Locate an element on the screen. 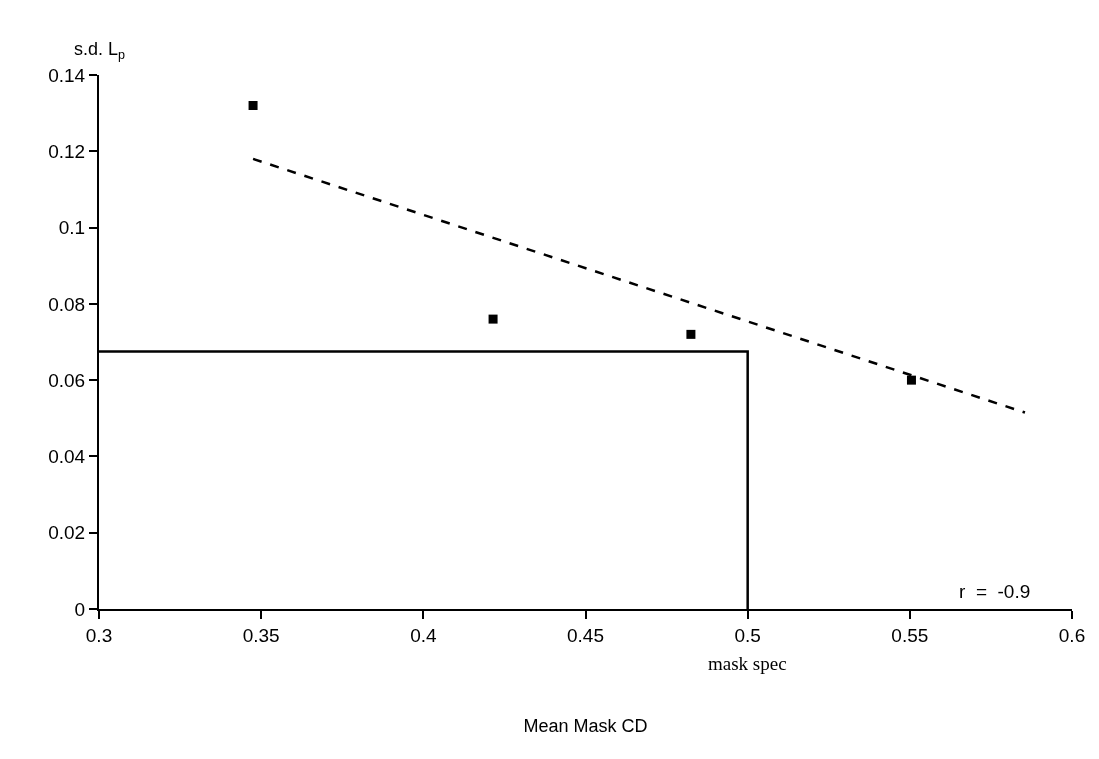 The height and width of the screenshot is (759, 1099). y-tick-label: 0.14 is located at coordinates (67, 75).